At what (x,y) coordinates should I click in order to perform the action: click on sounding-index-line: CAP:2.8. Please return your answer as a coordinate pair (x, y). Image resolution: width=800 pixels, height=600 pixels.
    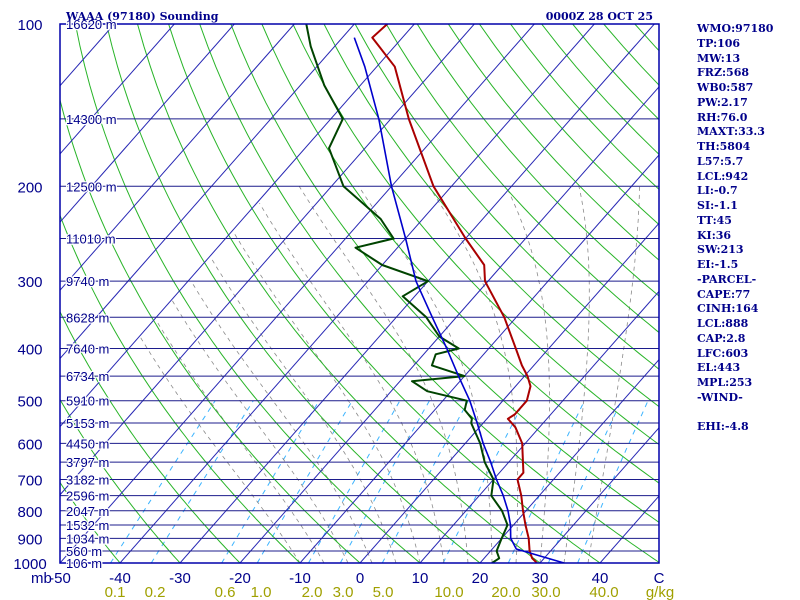
    Looking at the image, I should click on (721, 338).